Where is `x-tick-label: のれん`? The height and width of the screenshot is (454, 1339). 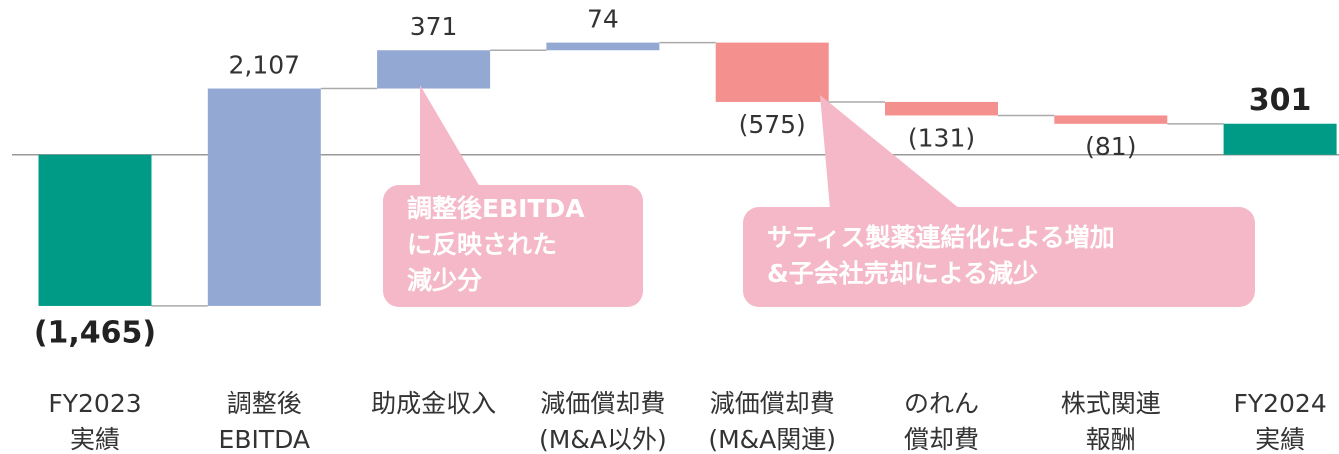 x-tick-label: のれん is located at coordinates (941, 403).